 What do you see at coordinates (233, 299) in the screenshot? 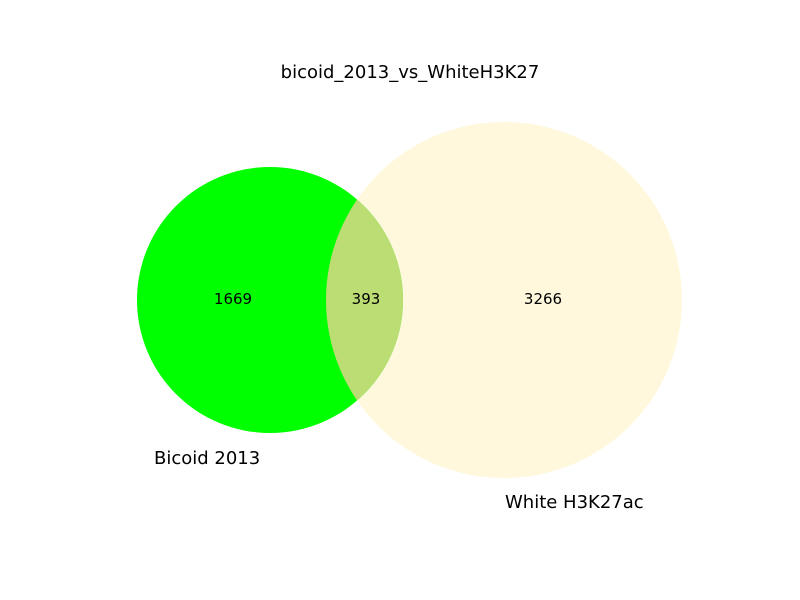
I see `count-only-a: 1669` at bounding box center [233, 299].